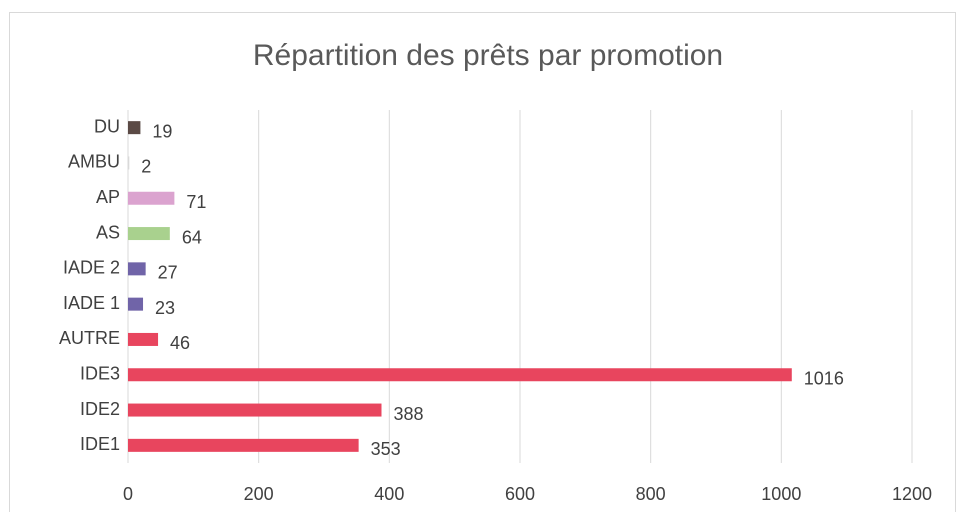 Image resolution: width=957 pixels, height=512 pixels. Describe the element at coordinates (108, 232) in the screenshot. I see `y-tick-label: AS` at that location.